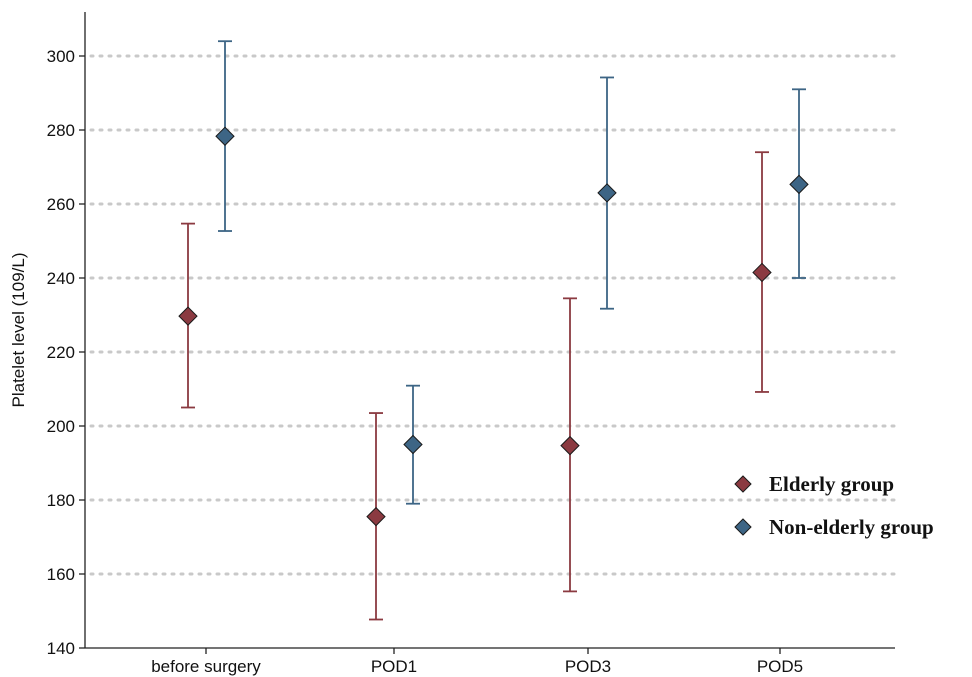  What do you see at coordinates (61, 352) in the screenshot?
I see `y-tick-label: 220` at bounding box center [61, 352].